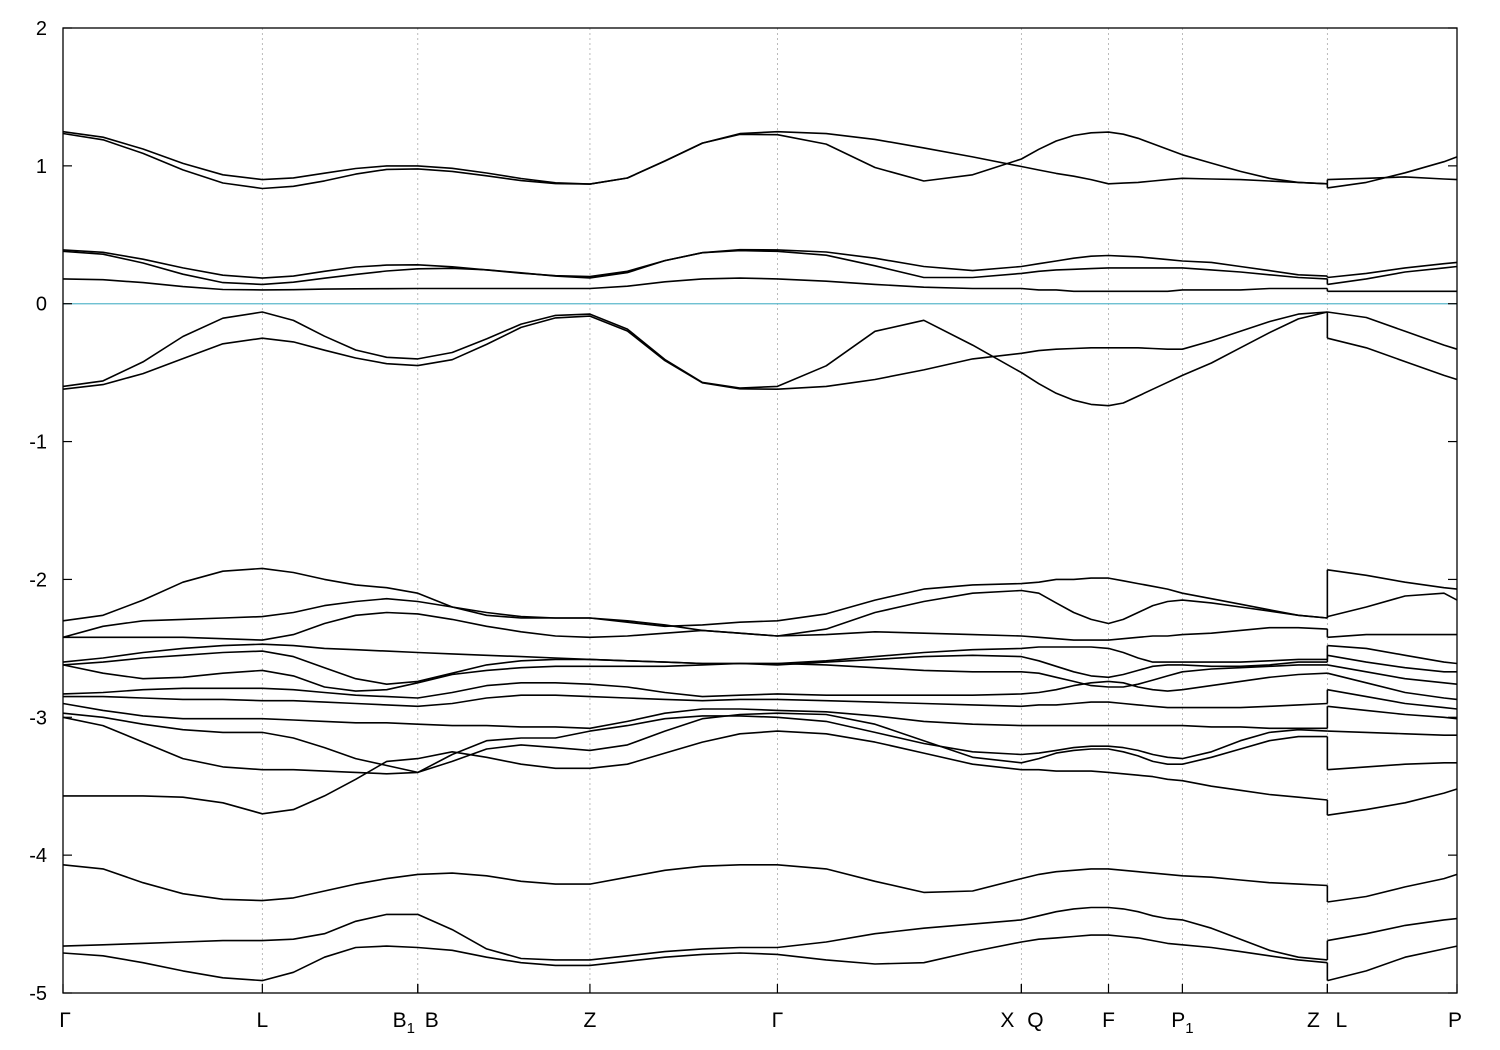 This screenshot has width=1500, height=1050. Describe the element at coordinates (41, 167) in the screenshot. I see `y-tick-label: 1` at that location.